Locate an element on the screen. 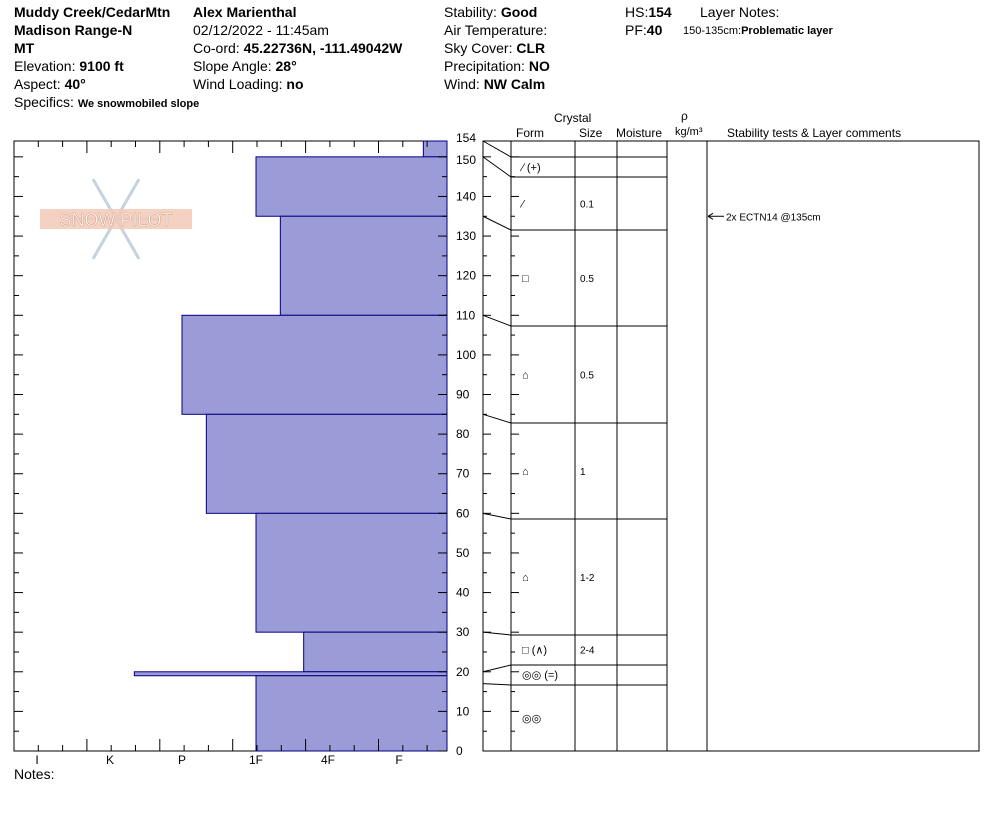 The height and width of the screenshot is (840, 994). crystal-form-0: ⁄ (+) is located at coordinates (530, 168).